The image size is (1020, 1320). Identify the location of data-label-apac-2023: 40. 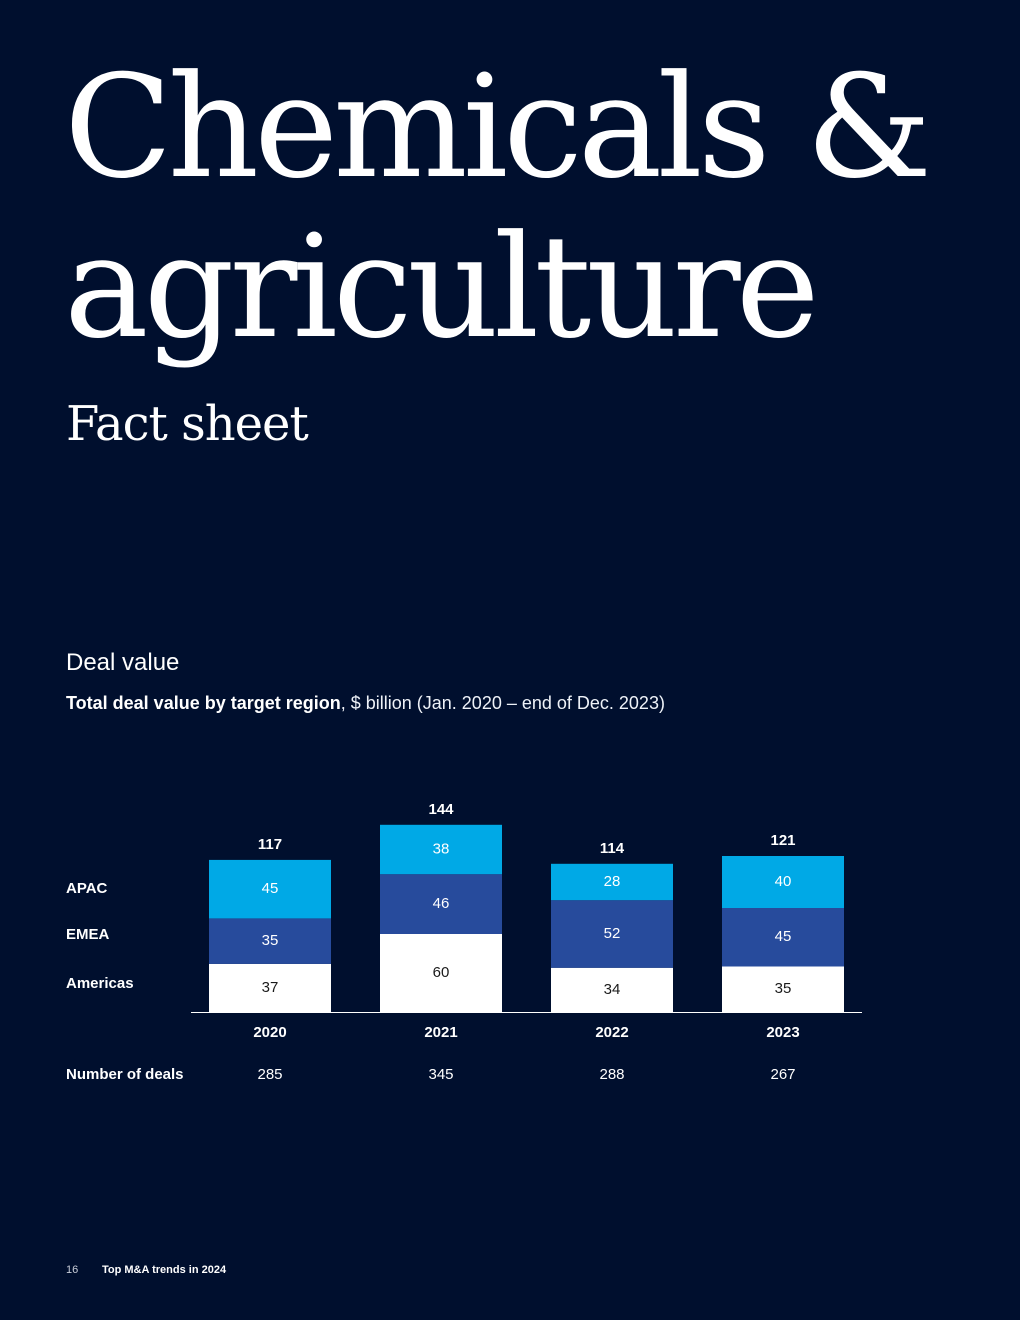
(783, 881).